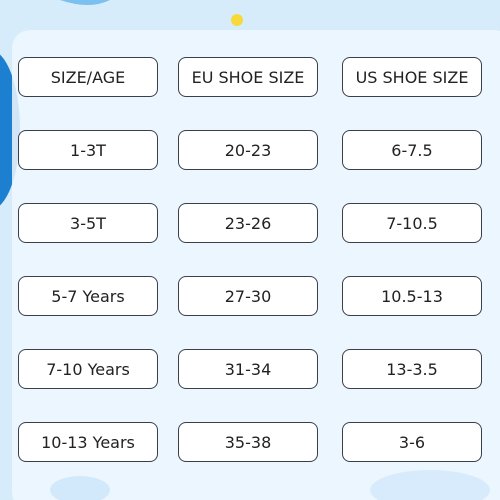 The width and height of the screenshot is (500, 500). I want to click on header-cell: SIZE/AGE, so click(88, 77).